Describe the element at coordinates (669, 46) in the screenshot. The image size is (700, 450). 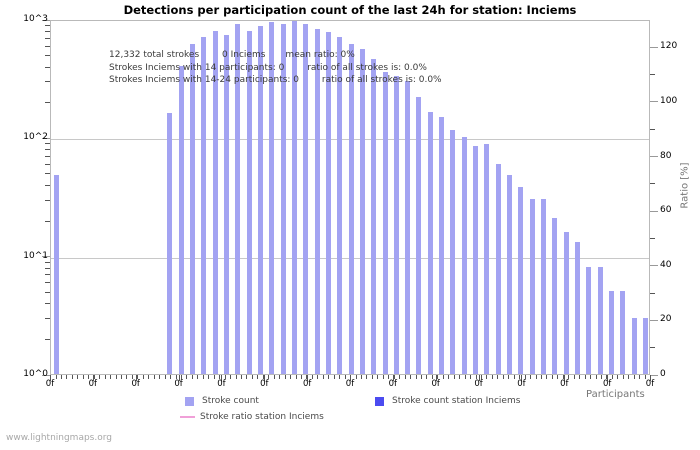
I see `y-axis-label-right: 120` at that location.